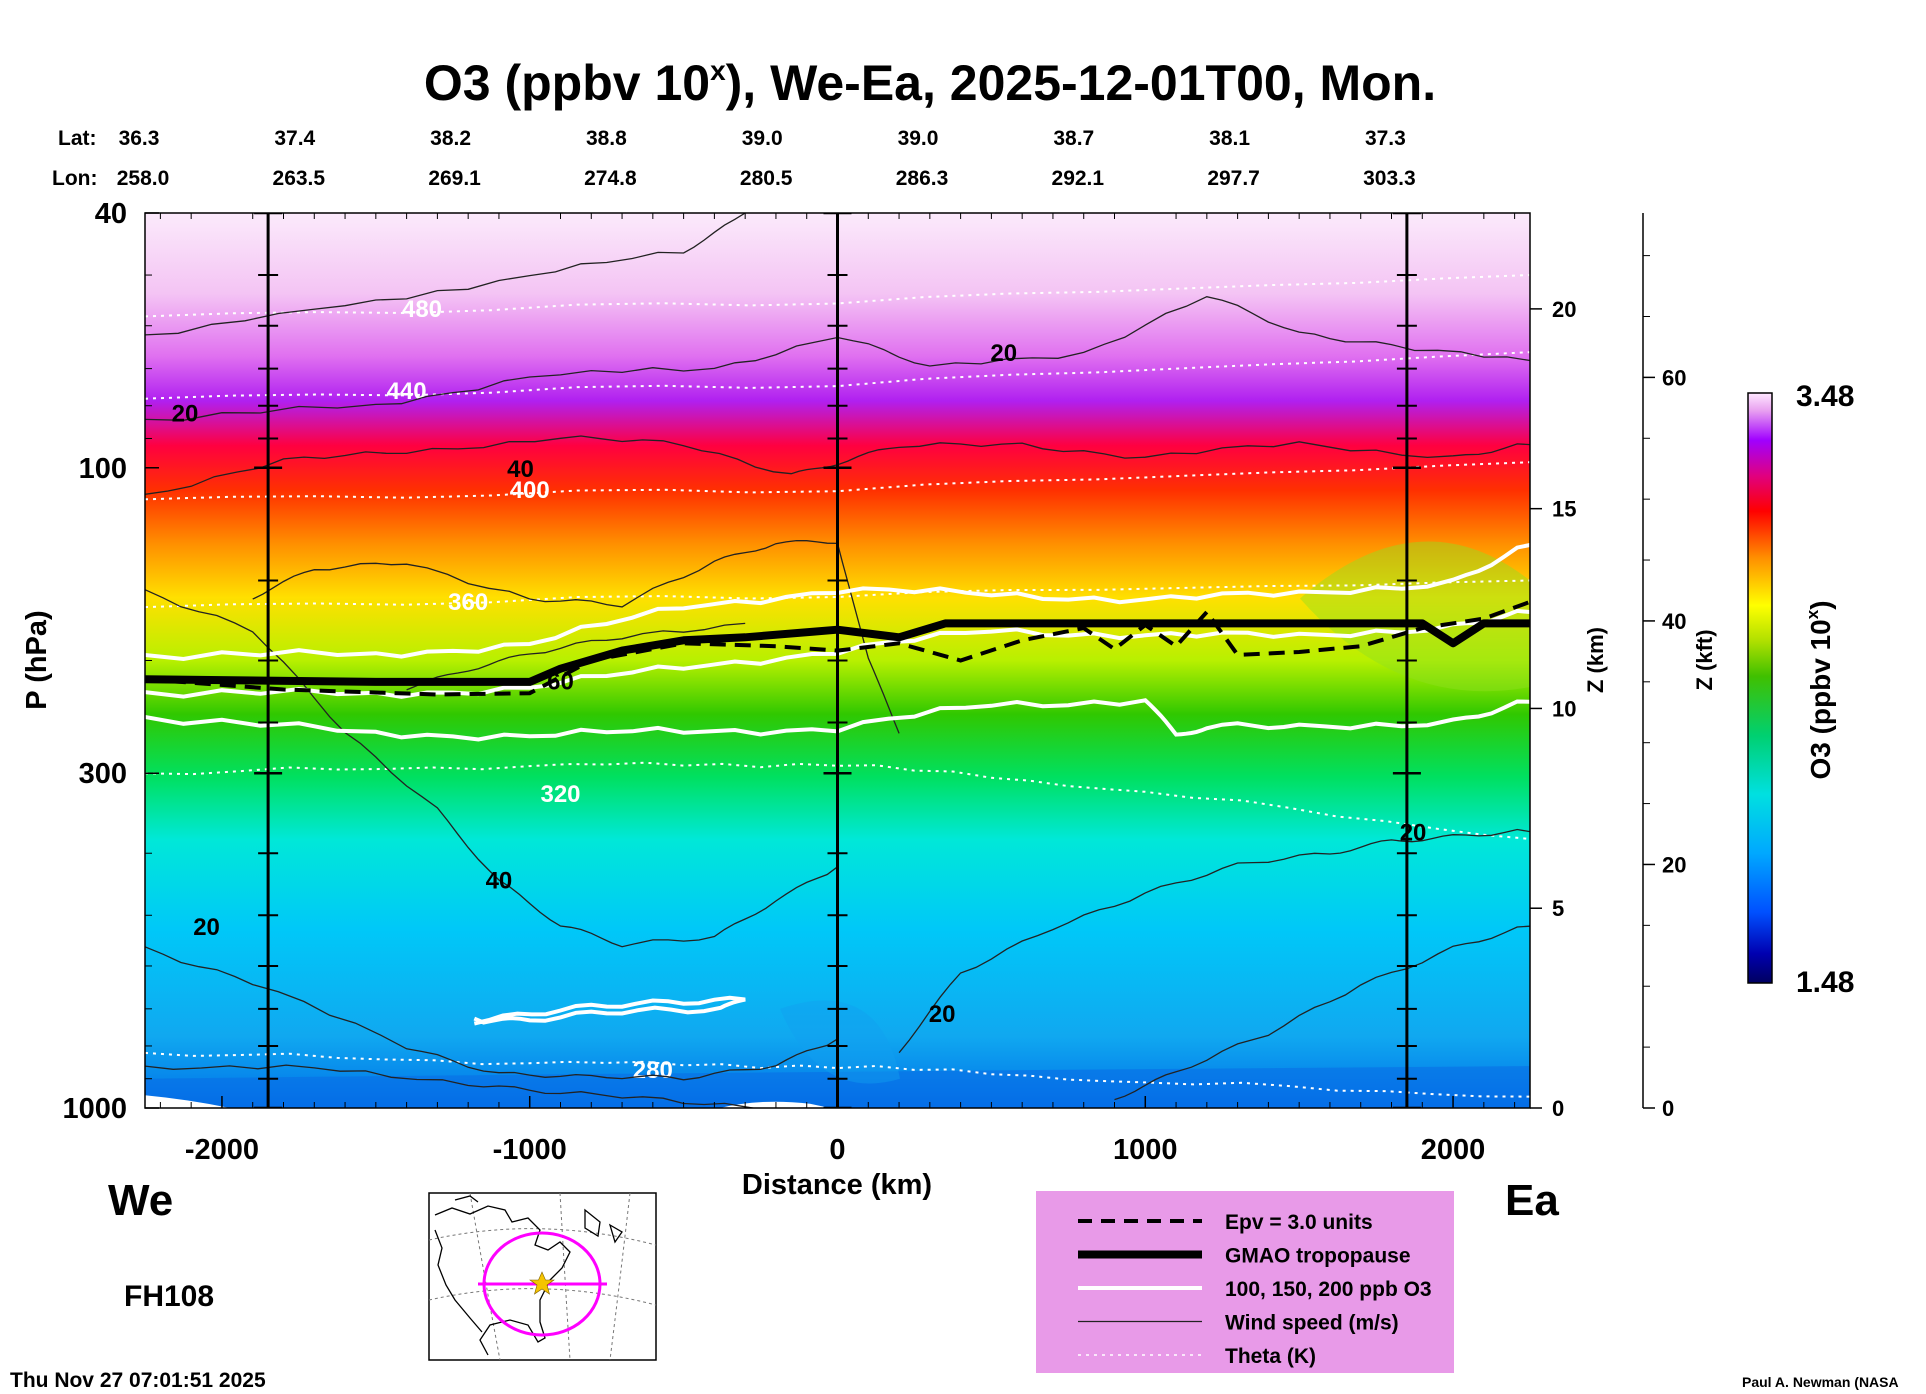  I want to click on lon-value: 280.5, so click(766, 178).